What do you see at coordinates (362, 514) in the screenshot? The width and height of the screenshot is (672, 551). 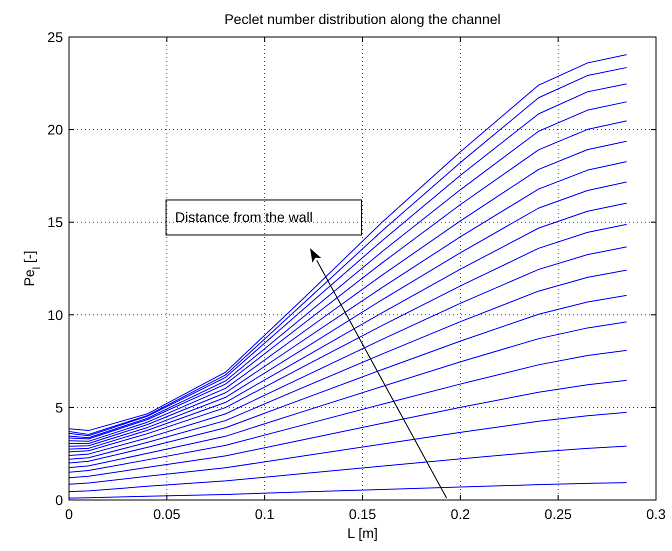 I see `x-tick-label: 0.15` at bounding box center [362, 514].